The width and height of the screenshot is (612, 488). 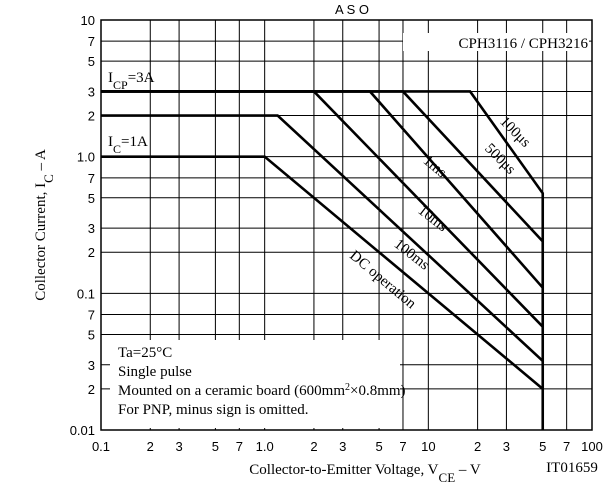 I want to click on y-tick-label: 0.01, so click(x=82, y=430).